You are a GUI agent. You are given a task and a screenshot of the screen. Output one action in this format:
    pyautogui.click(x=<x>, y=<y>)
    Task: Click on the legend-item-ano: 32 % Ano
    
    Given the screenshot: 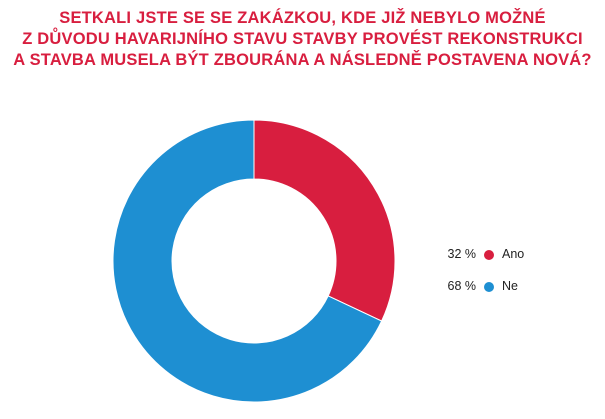 What is the action you would take?
    pyautogui.click(x=494, y=255)
    